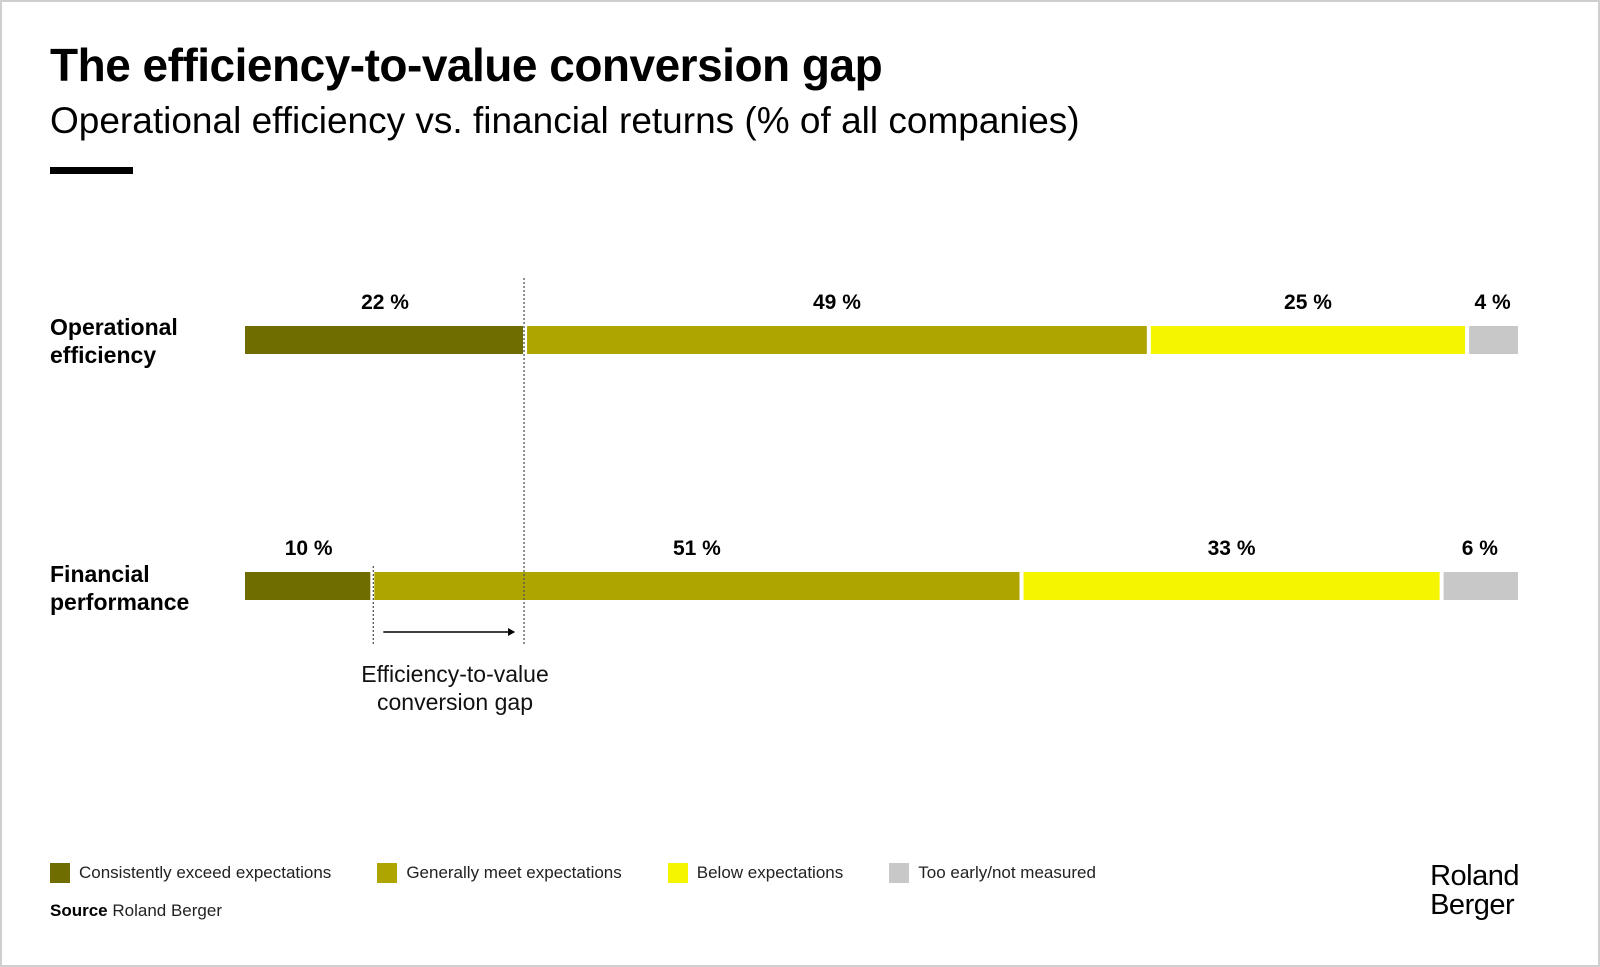 The height and width of the screenshot is (967, 1600). Describe the element at coordinates (770, 872) in the screenshot. I see `legend-label: Below expectations` at that location.